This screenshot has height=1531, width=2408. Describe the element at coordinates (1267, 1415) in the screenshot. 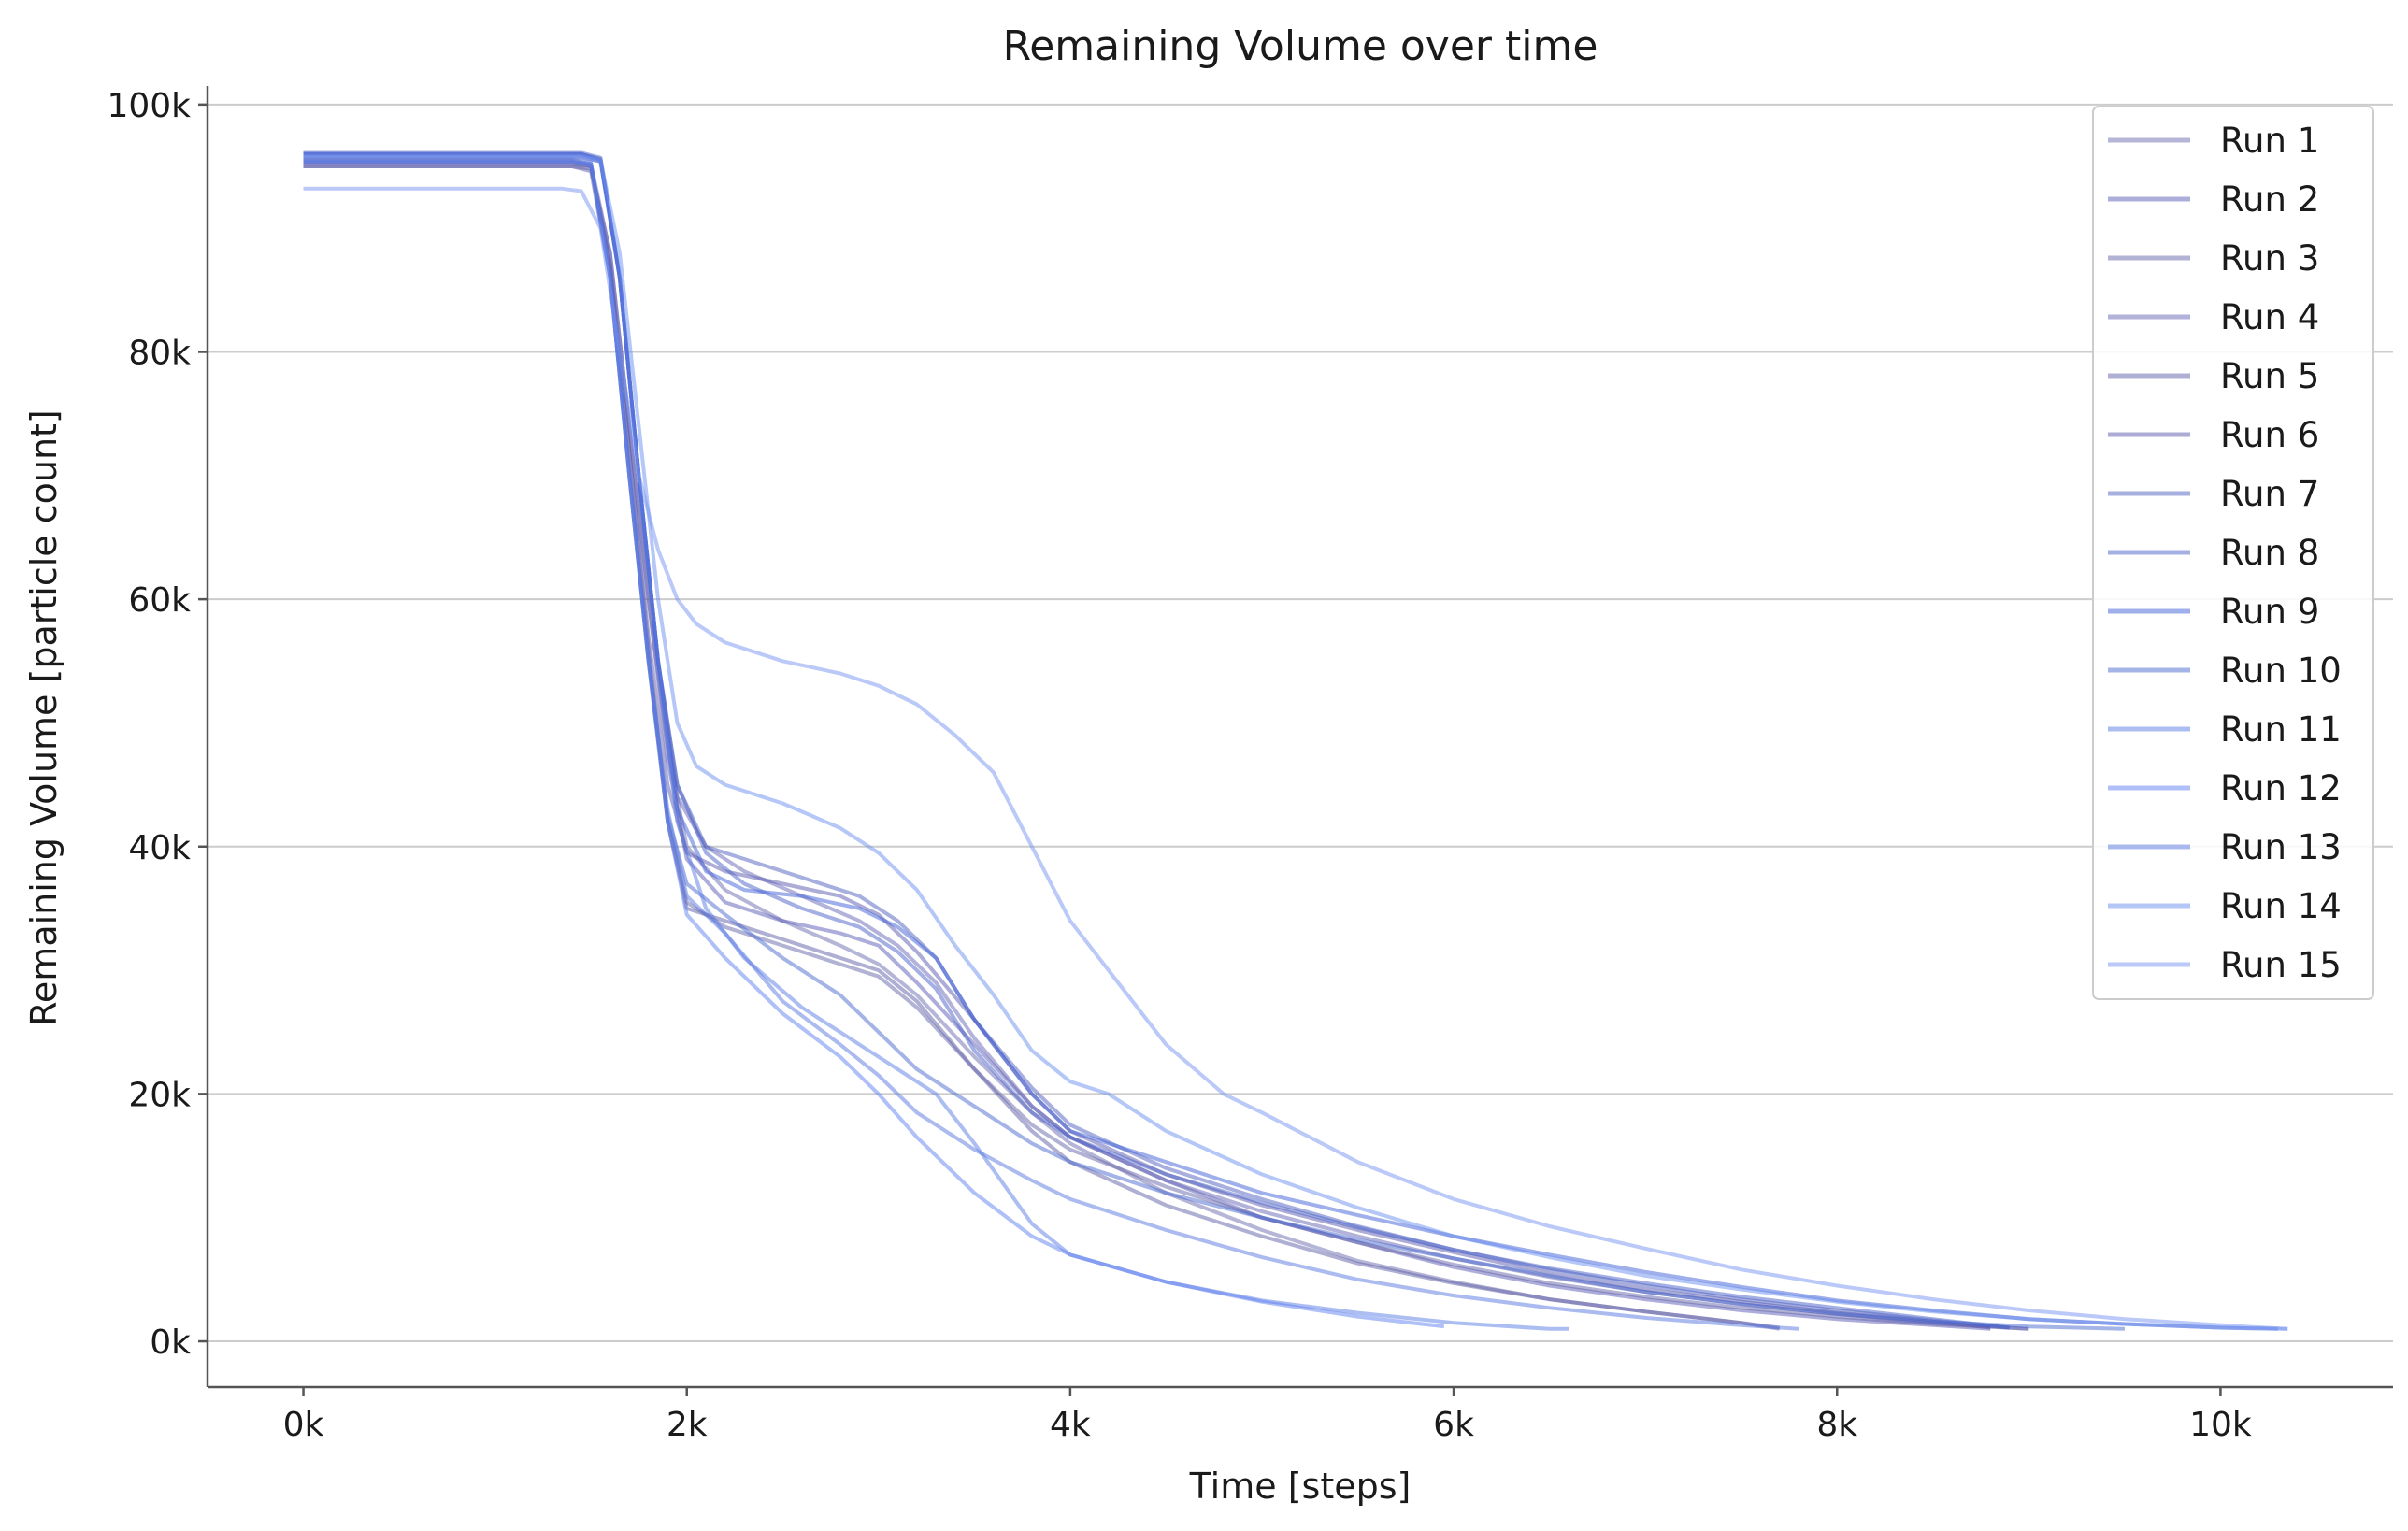

I see `x-axis-ticks: 0k 2k 4k 6k 8k 10k` at that location.